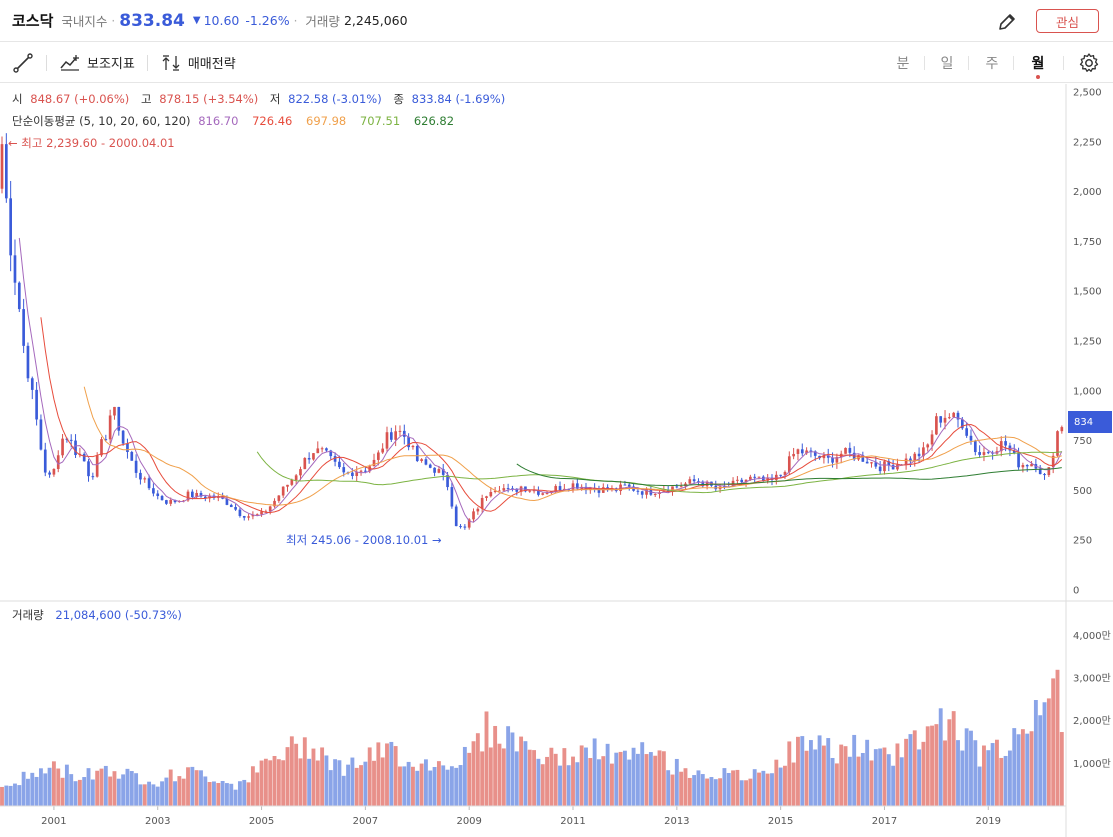 The height and width of the screenshot is (837, 1113). What do you see at coordinates (267, 20) in the screenshot?
I see `price-change-percent: -1.26%` at bounding box center [267, 20].